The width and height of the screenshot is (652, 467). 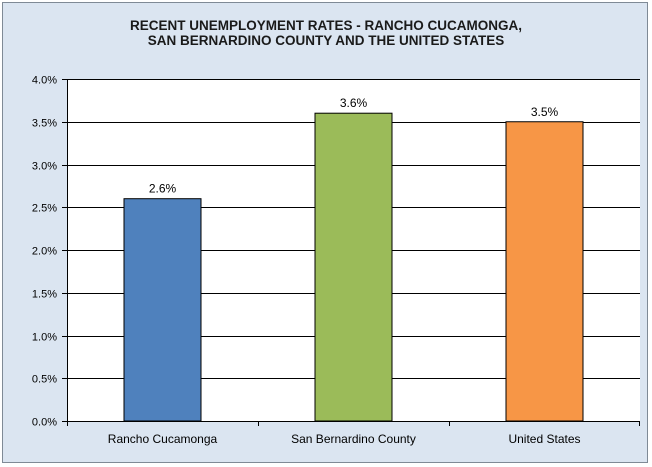 What do you see at coordinates (44, 338) in the screenshot?
I see `y-tick-label: 1.0%` at bounding box center [44, 338].